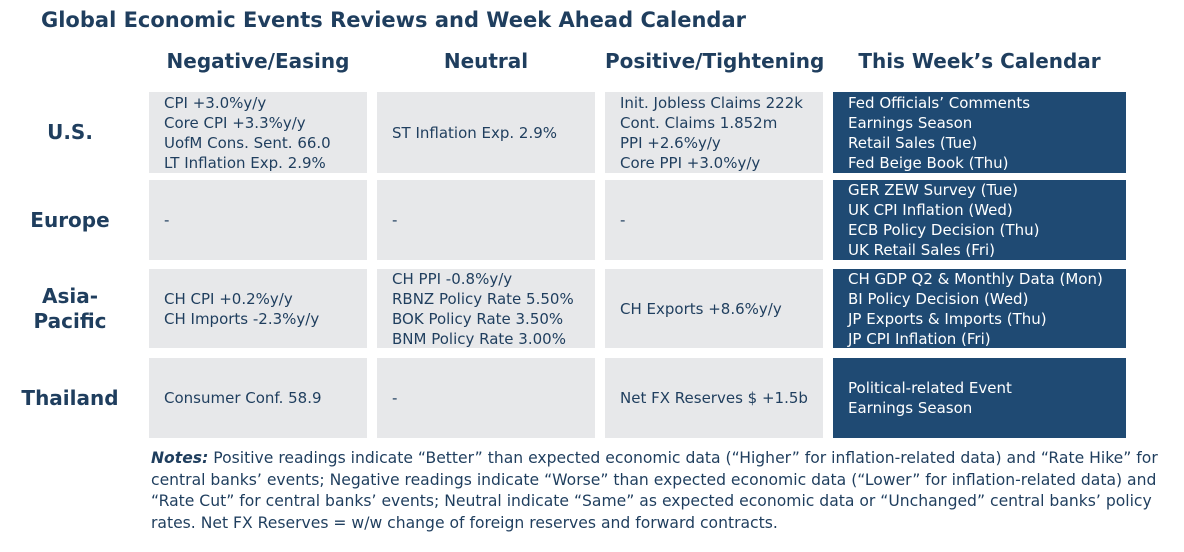 Image resolution: width=1184 pixels, height=552 pixels. Describe the element at coordinates (714, 220) in the screenshot. I see `cell-europe-positive: -` at that location.